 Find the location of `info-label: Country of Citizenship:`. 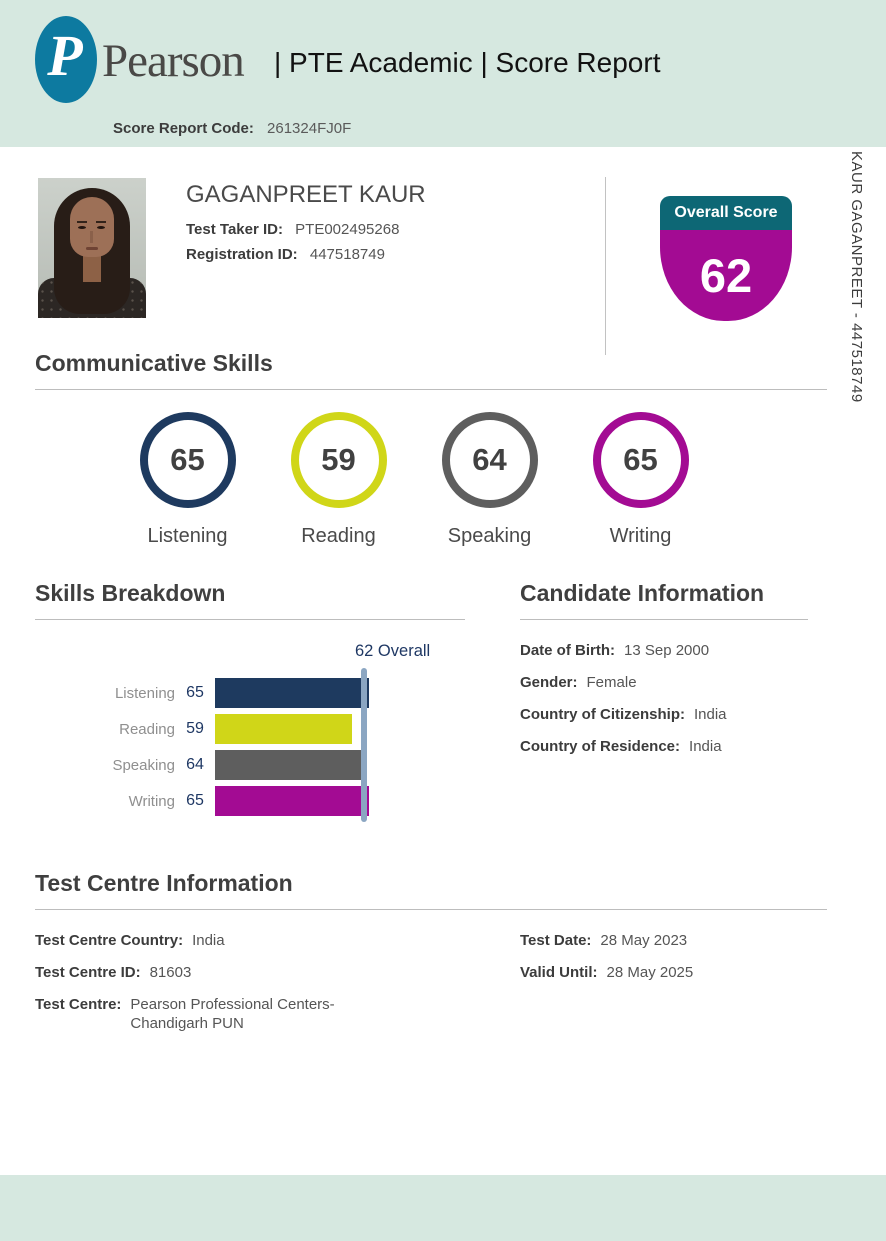

info-label: Country of Citizenship: is located at coordinates (602, 714).